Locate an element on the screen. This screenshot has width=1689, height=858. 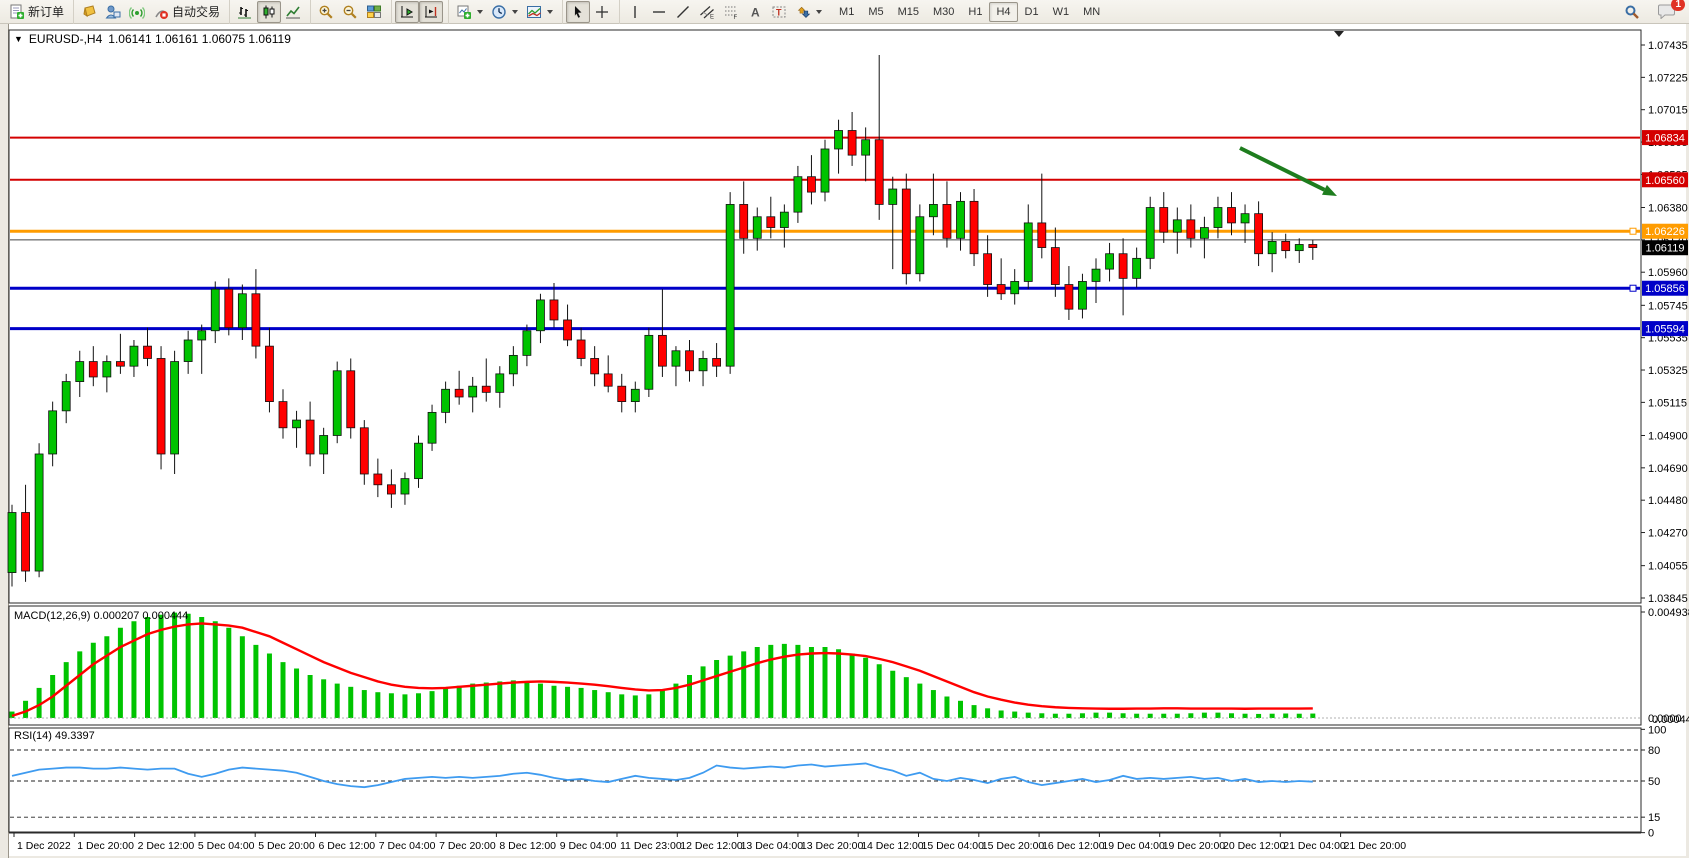
horizontal-line-button is located at coordinates (659, 12).